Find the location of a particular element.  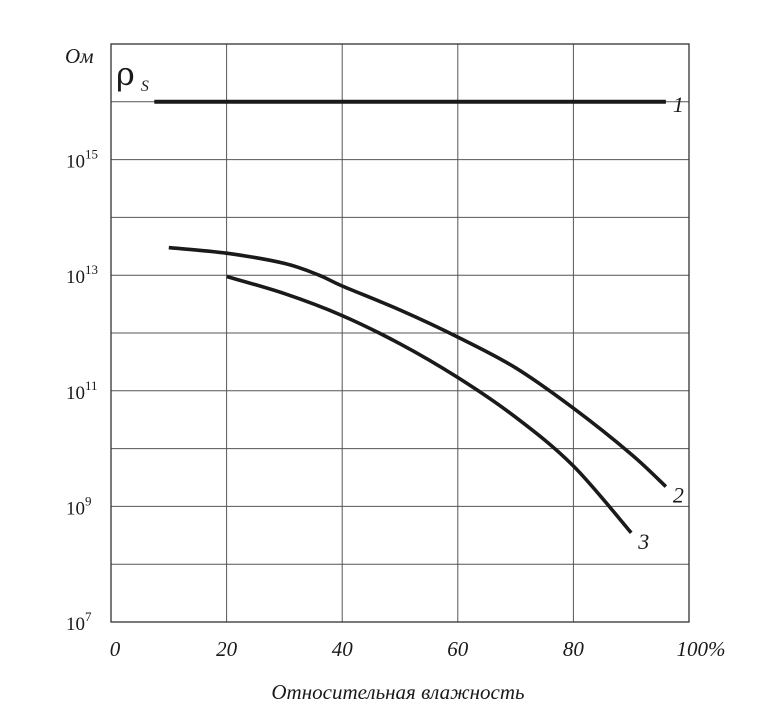

y-tick-label: 10¹¹ is located at coordinates (82, 391).